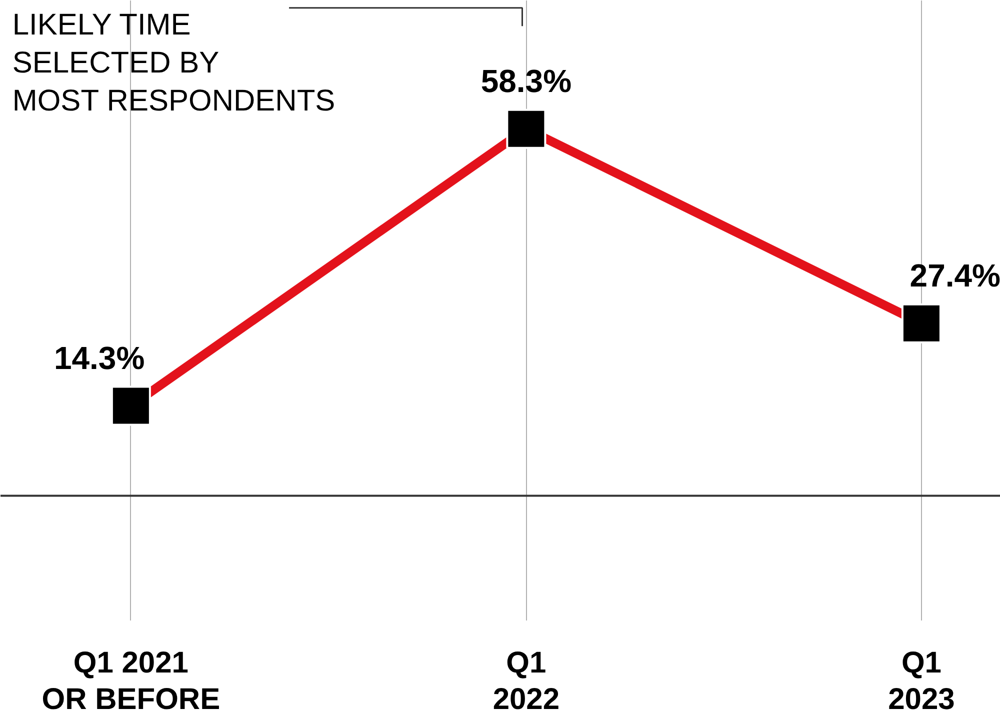 Image resolution: width=1000 pixels, height=718 pixels. I want to click on x-tick-label: Q1 2023, so click(921, 681).